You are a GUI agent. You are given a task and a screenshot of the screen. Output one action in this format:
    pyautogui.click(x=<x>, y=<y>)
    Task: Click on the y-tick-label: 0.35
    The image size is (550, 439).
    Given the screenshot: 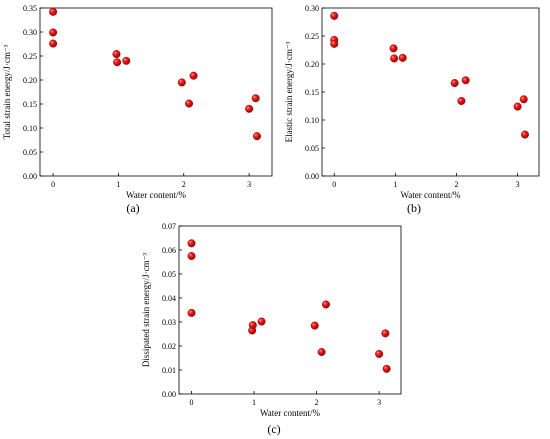 What is the action you would take?
    pyautogui.click(x=30, y=8)
    